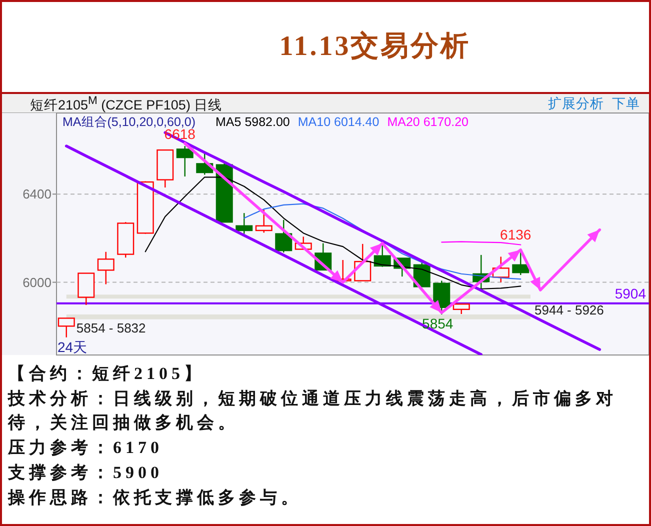 This screenshot has height=526, width=651. I want to click on annotation: 5854, so click(438, 323).